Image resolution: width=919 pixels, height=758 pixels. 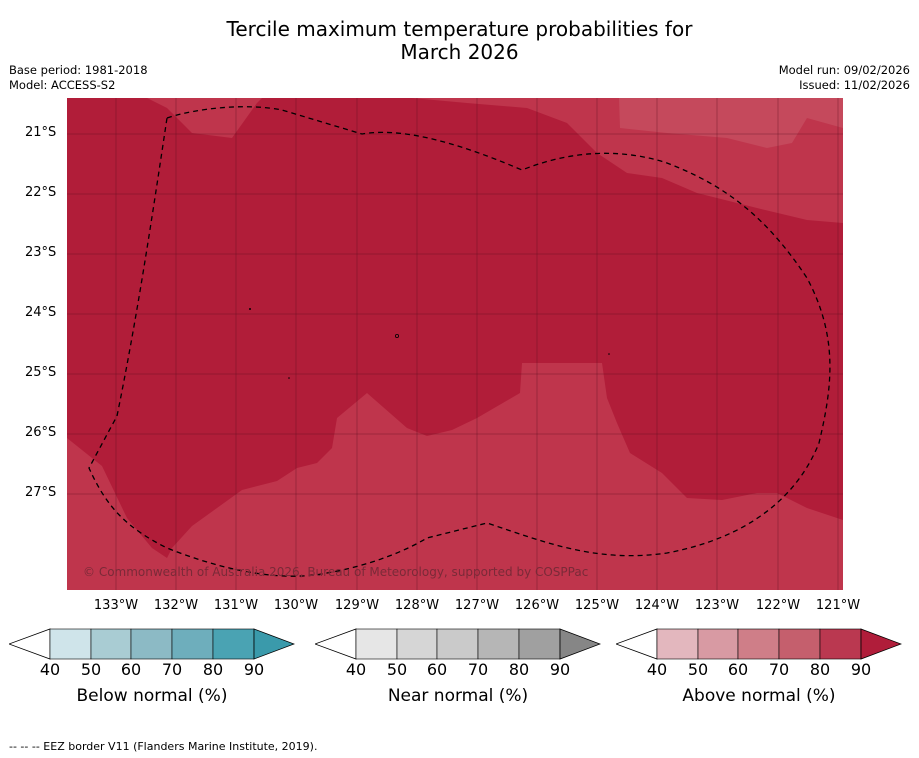 What do you see at coordinates (580, 644) in the screenshot?
I see `near-over-arrow` at bounding box center [580, 644].